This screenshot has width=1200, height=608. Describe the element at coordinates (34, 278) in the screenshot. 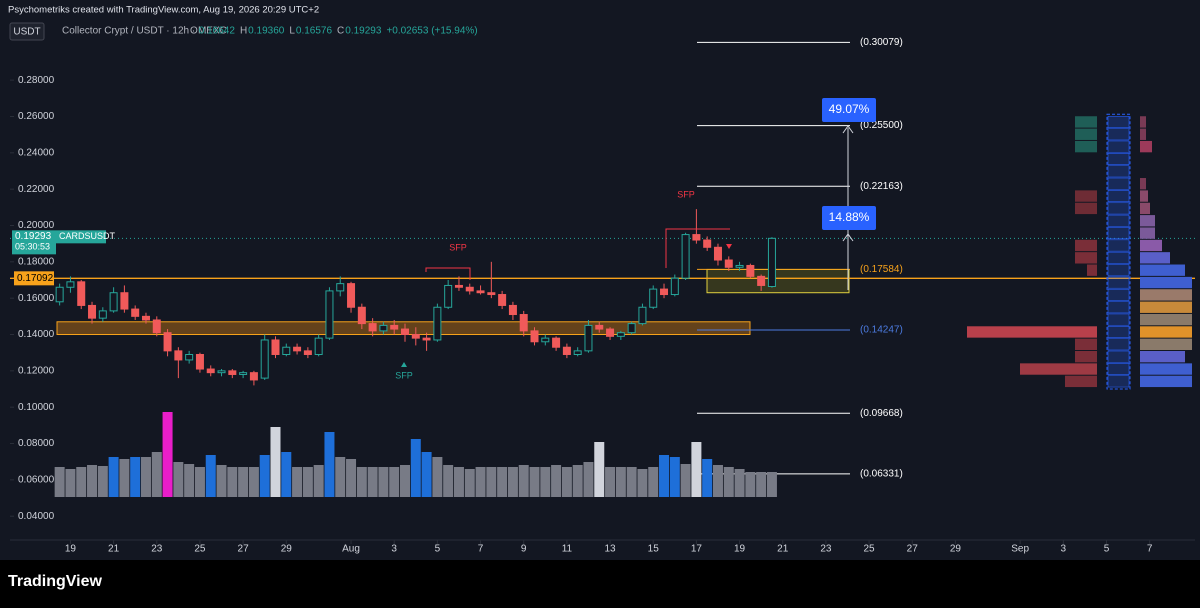

I see `key-level-tag` at that location.